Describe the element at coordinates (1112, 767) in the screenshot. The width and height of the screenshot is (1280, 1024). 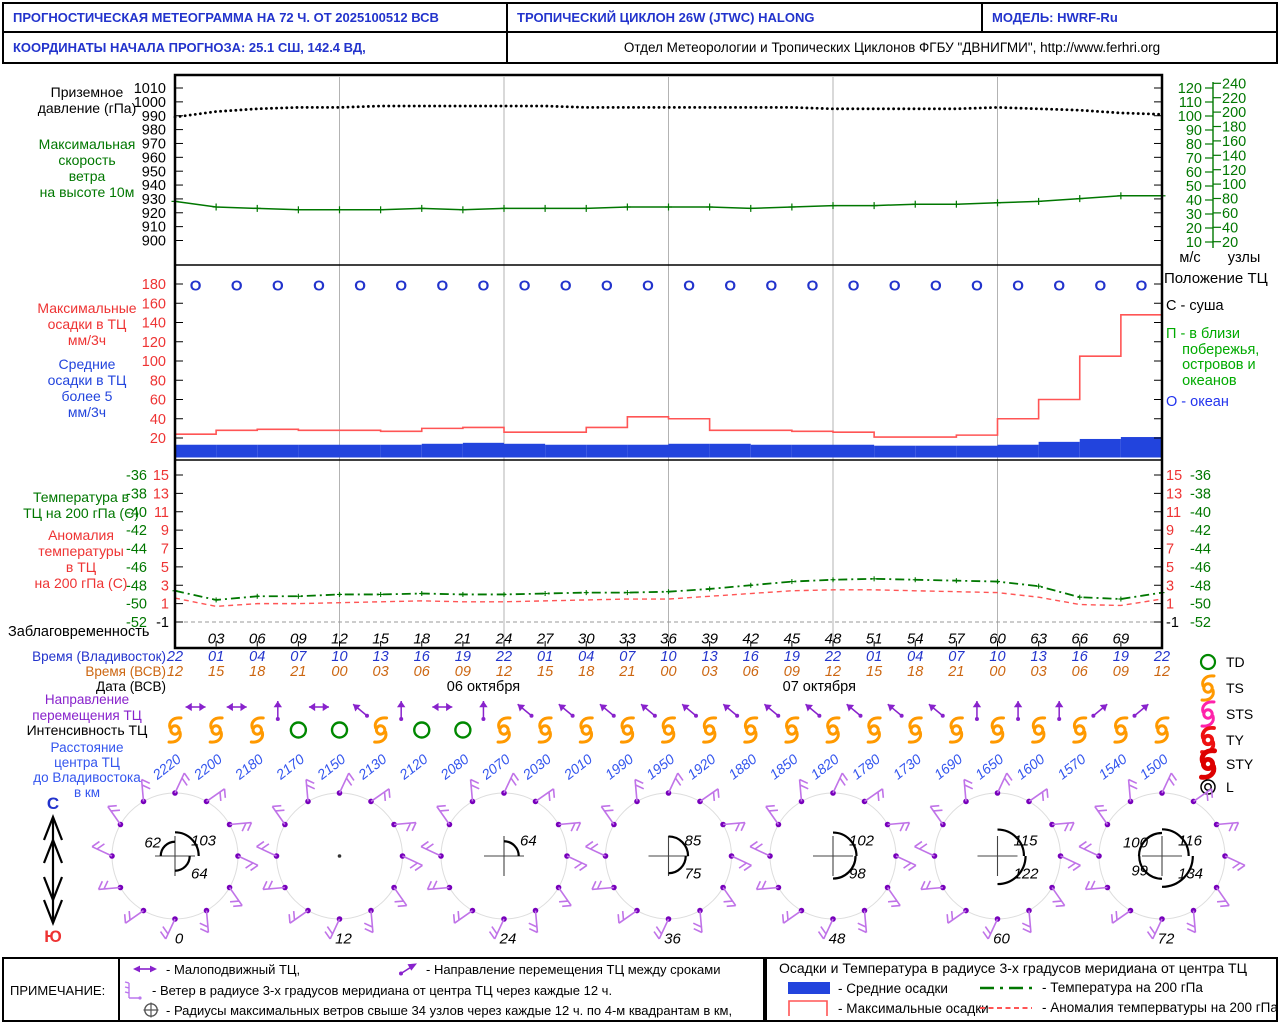
I see `chart-text: 1540` at that location.